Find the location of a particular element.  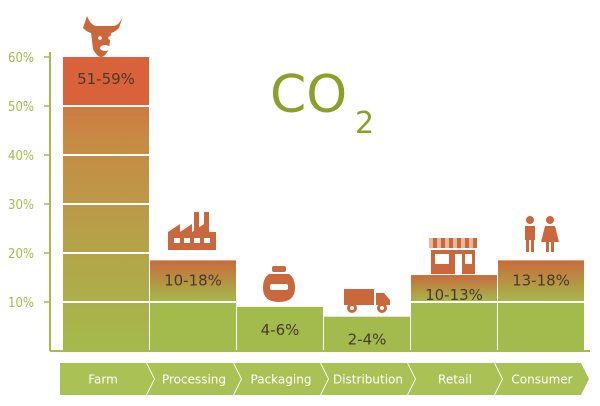

category-label: Packaging is located at coordinates (281, 380).